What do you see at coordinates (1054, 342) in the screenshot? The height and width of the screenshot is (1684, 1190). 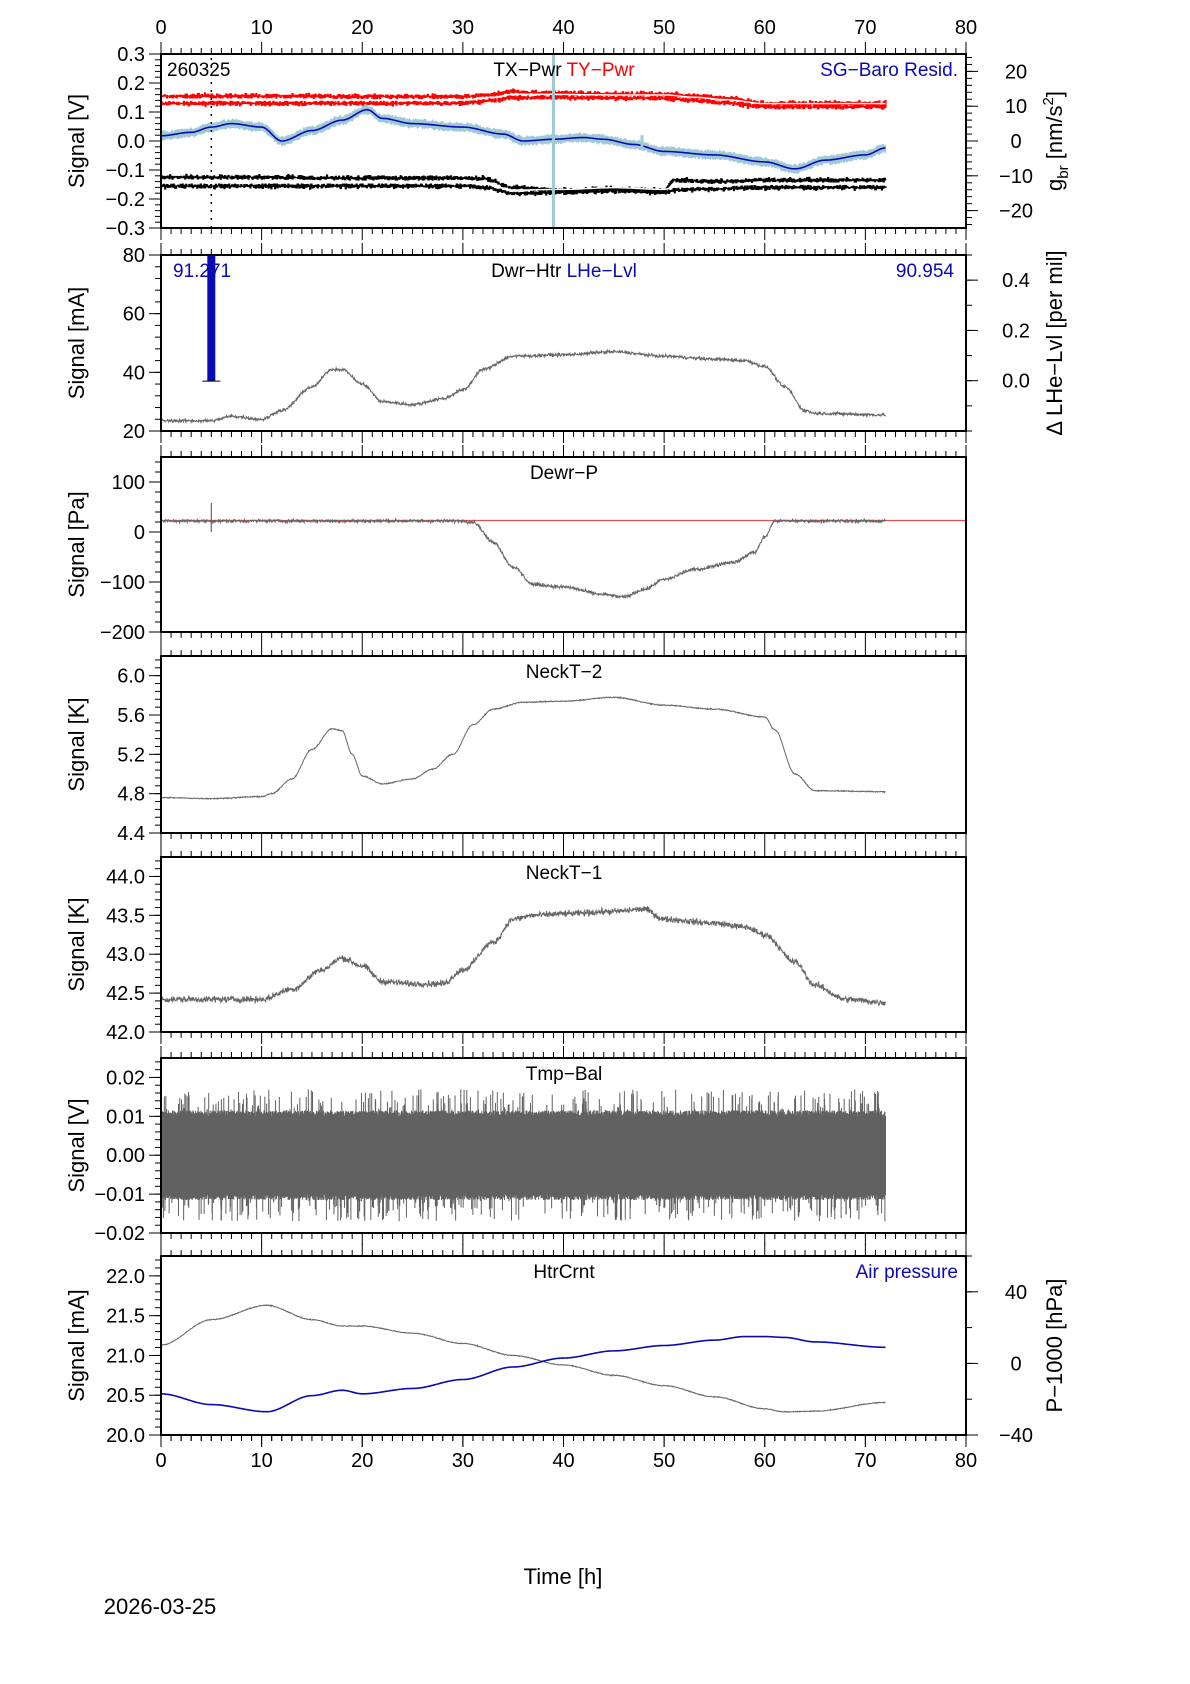 I see `right-y-axis-title: Δ LHe−Lvl [per mil]` at bounding box center [1054, 342].